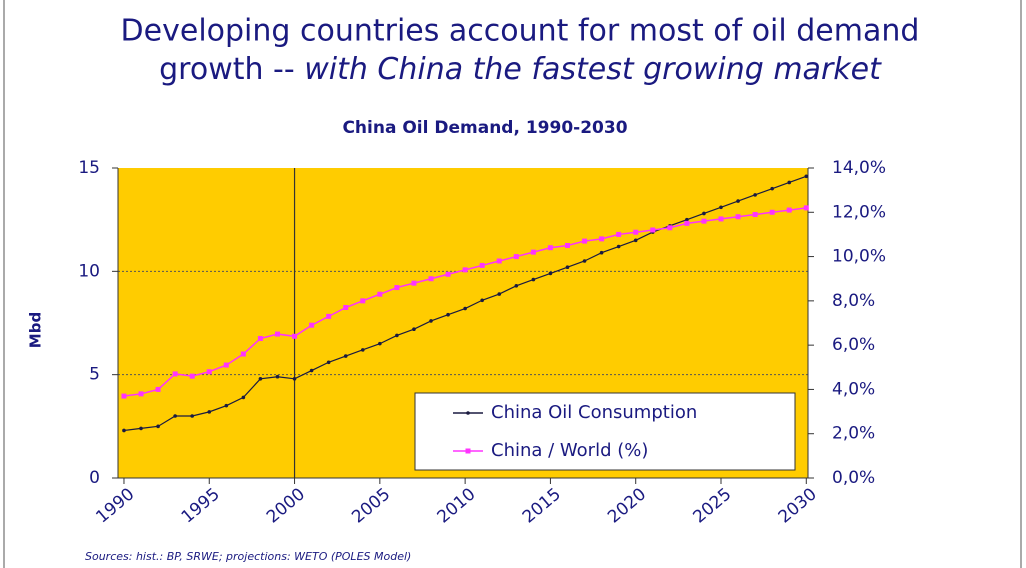  I want to click on legend, so click(605, 431).